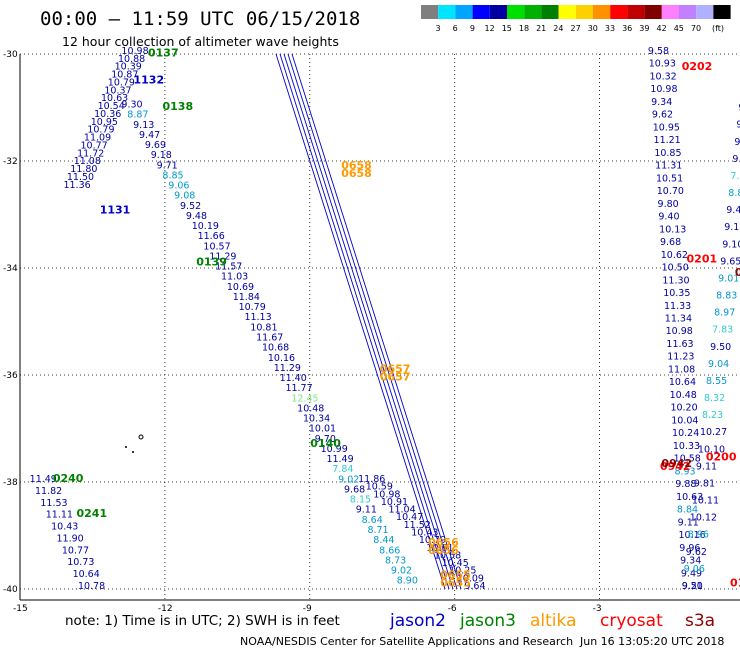  What do you see at coordinates (455, 28) in the screenshot?
I see `scale-label: 6` at bounding box center [455, 28].